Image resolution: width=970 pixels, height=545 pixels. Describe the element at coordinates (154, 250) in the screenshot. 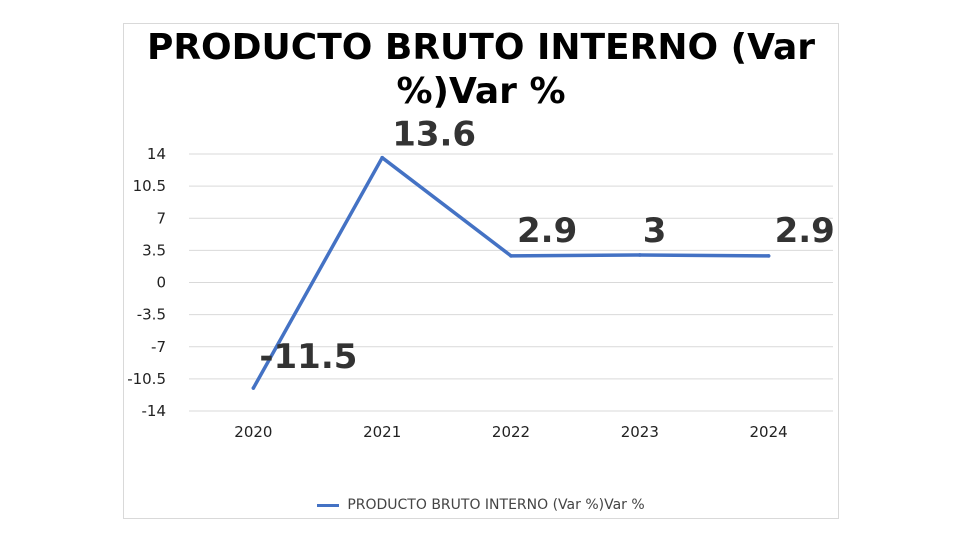

I see `y-tick-label: 3.5` at that location.